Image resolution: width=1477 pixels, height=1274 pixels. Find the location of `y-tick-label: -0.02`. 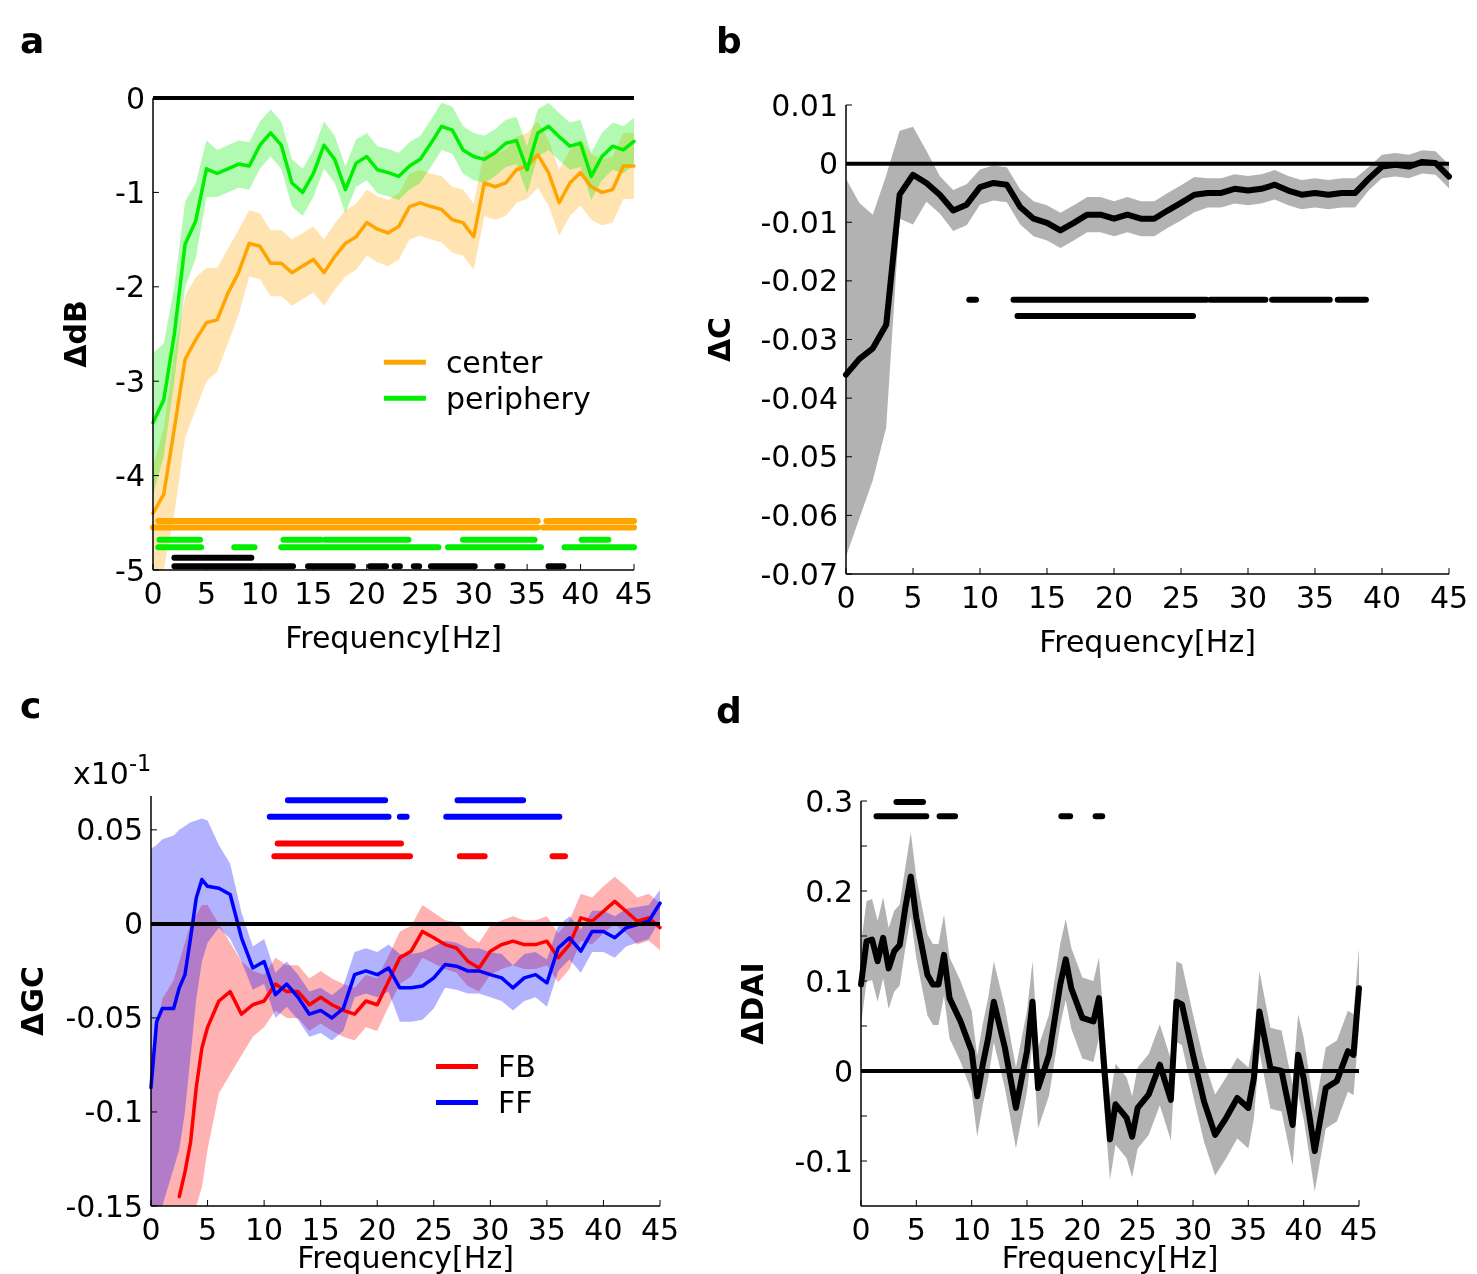

y-tick-label: -0.02 is located at coordinates (799, 281).